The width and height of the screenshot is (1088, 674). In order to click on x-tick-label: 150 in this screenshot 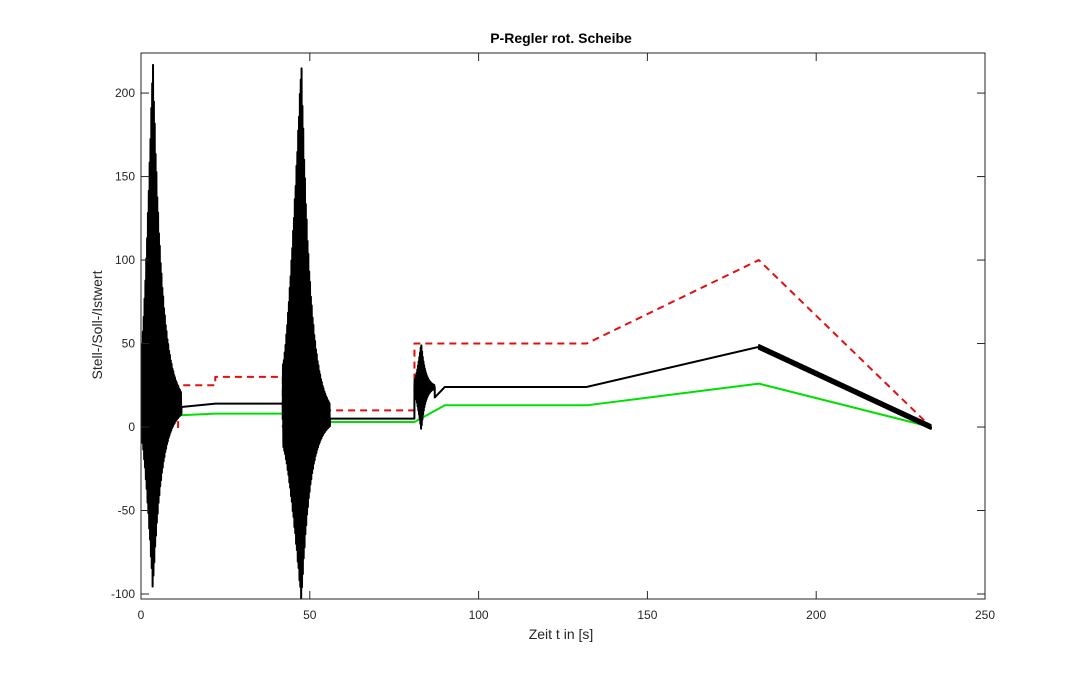, I will do `click(647, 615)`.